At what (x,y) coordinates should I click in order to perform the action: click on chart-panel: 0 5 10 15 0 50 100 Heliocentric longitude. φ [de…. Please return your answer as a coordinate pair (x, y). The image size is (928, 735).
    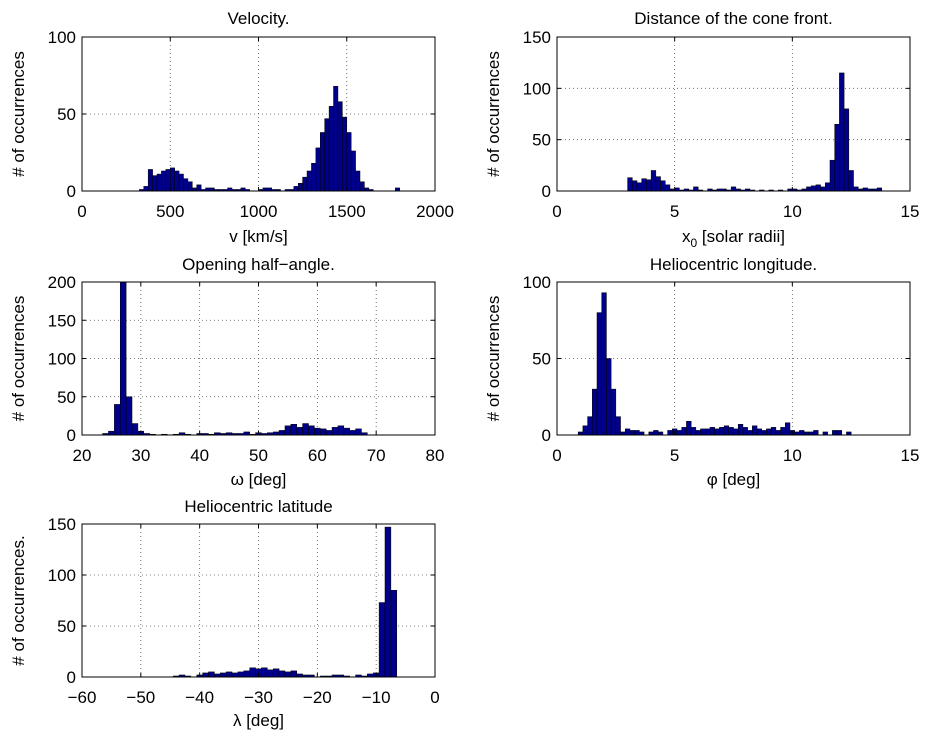
    Looking at the image, I should click on (701, 372).